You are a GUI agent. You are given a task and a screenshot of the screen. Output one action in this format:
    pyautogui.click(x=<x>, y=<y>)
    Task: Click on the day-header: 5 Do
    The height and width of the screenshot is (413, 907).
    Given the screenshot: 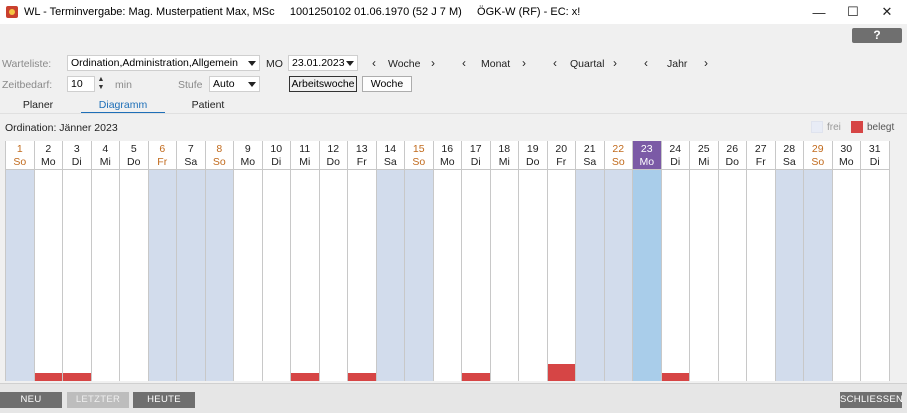 What is the action you would take?
    pyautogui.click(x=134, y=155)
    